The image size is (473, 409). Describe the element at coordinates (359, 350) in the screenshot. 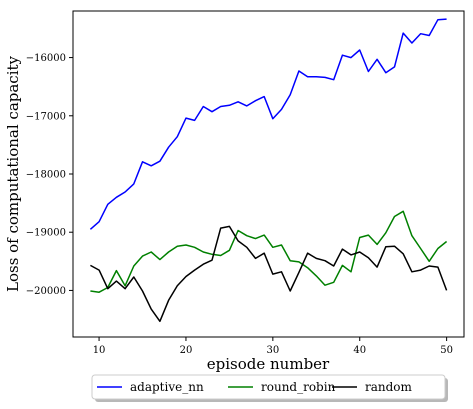

I see `x-tick-label: 40` at that location.